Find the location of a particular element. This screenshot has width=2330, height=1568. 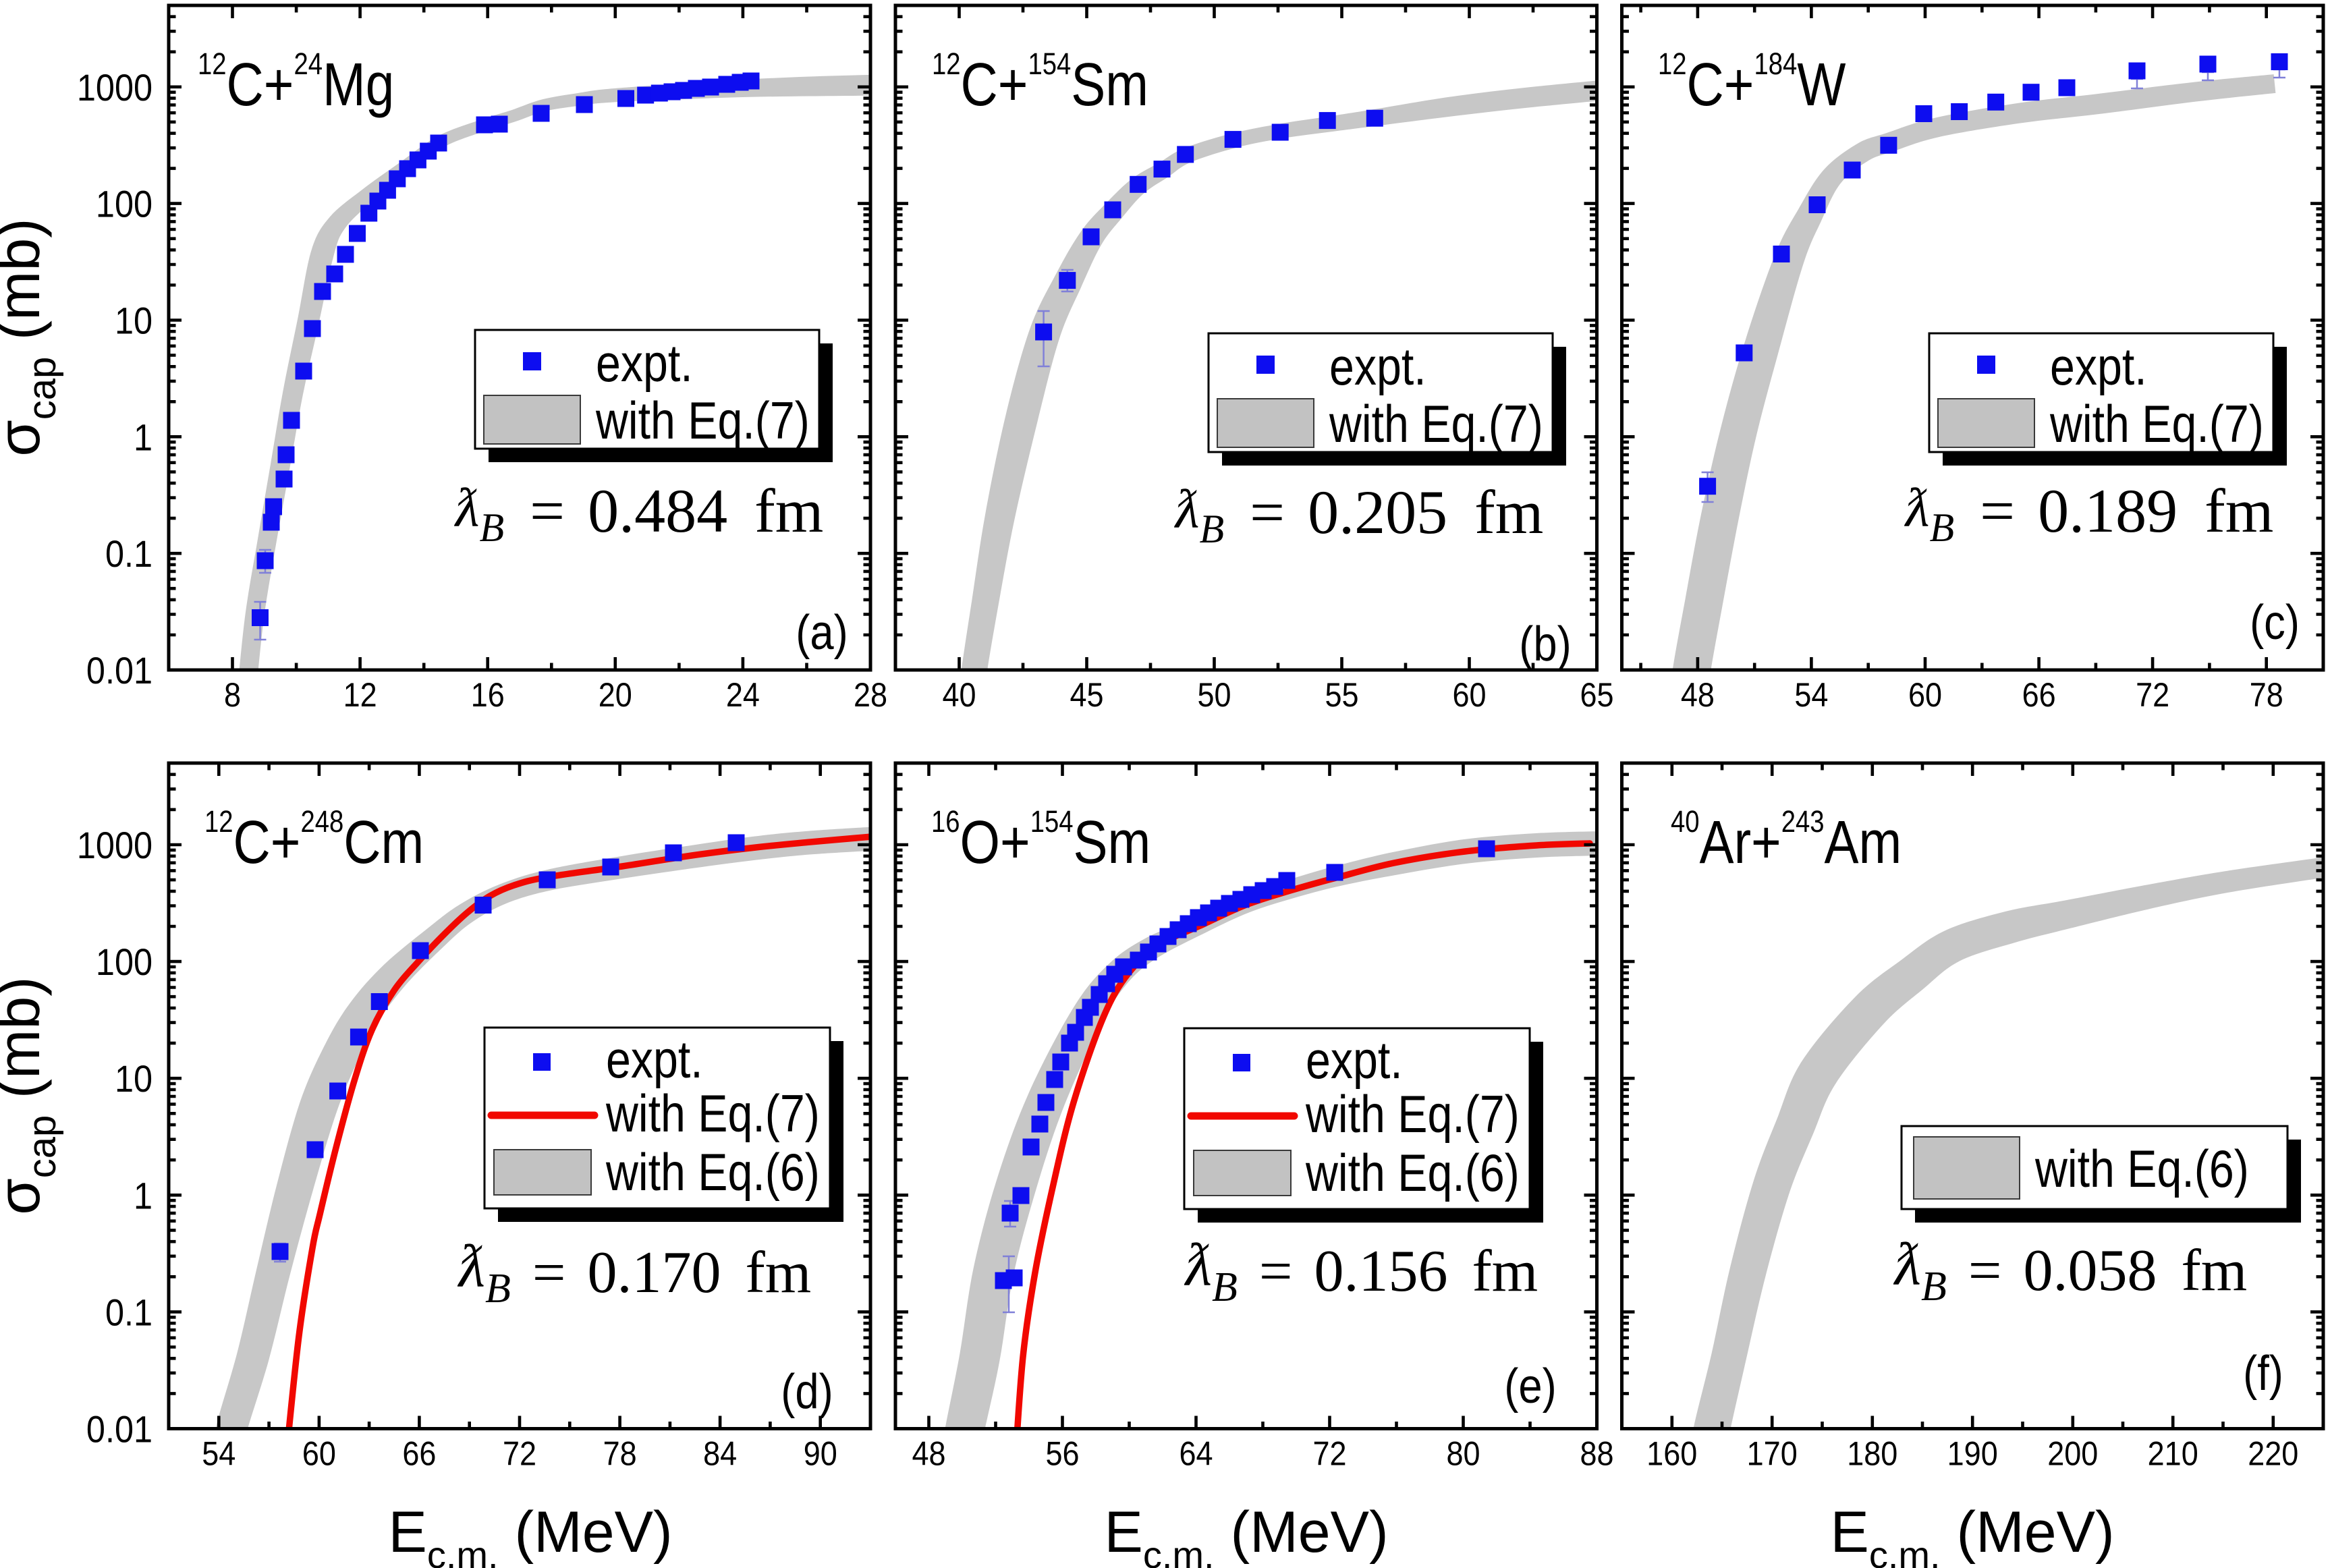

svg-text: 56 is located at coordinates (1062, 1454).